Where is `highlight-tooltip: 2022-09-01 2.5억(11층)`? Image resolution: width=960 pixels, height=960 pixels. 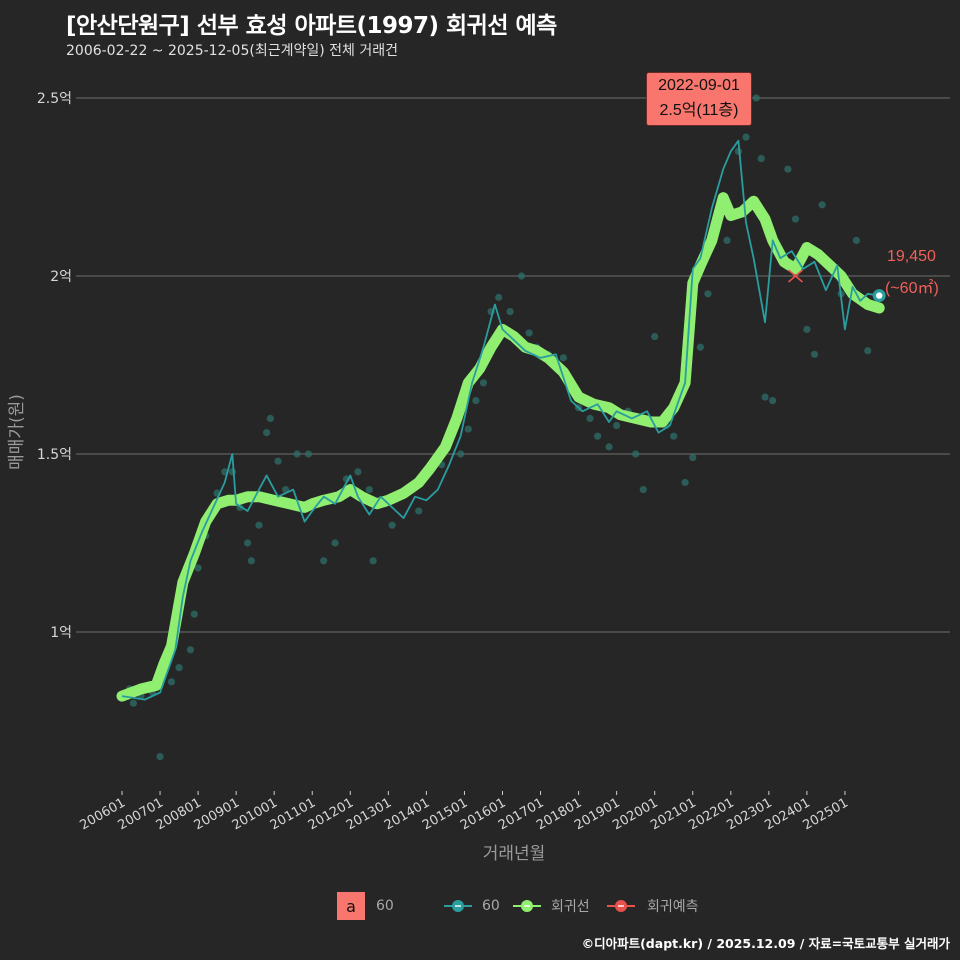 highlight-tooltip: 2022-09-01 2.5억(11층) is located at coordinates (699, 99).